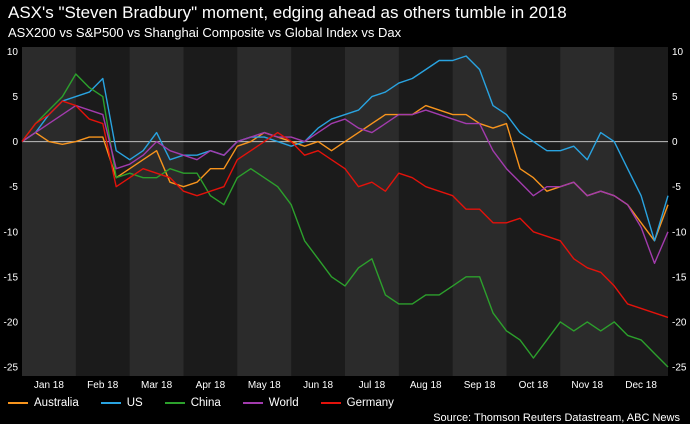 The width and height of the screenshot is (690, 424). Describe the element at coordinates (641, 385) in the screenshot. I see `x-tick-label: Dec 18` at that location.